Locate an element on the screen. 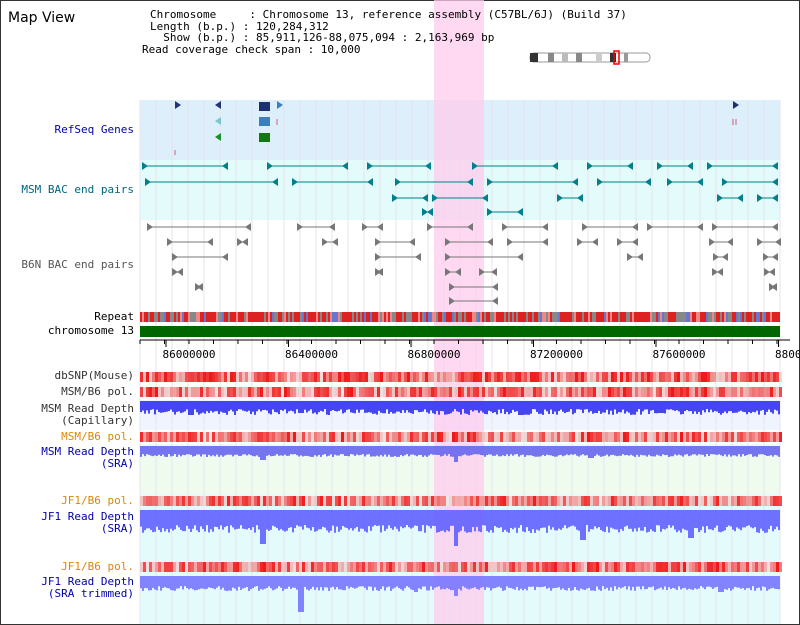 The height and width of the screenshot is (625, 800). track-label-msm-bac: MSM BAC end pairs is located at coordinates (77, 189).